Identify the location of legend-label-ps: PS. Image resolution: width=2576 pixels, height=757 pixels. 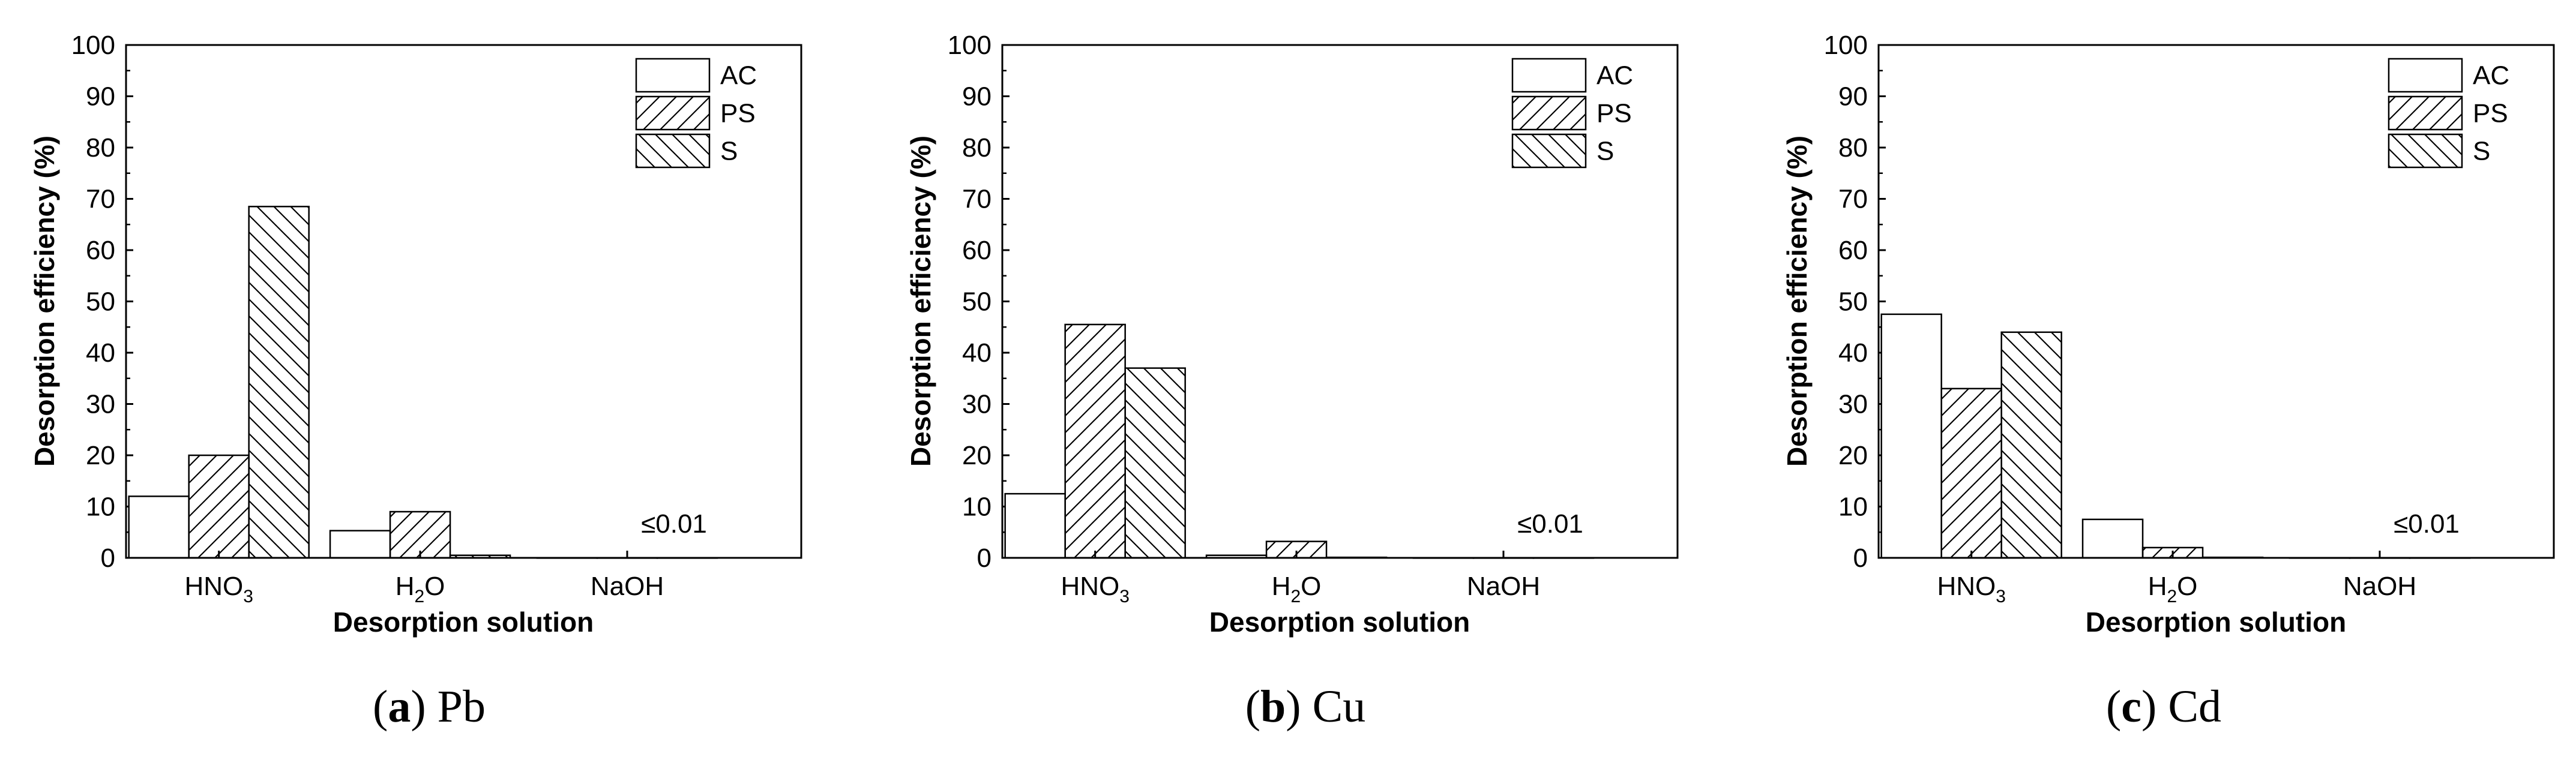
(1614, 113).